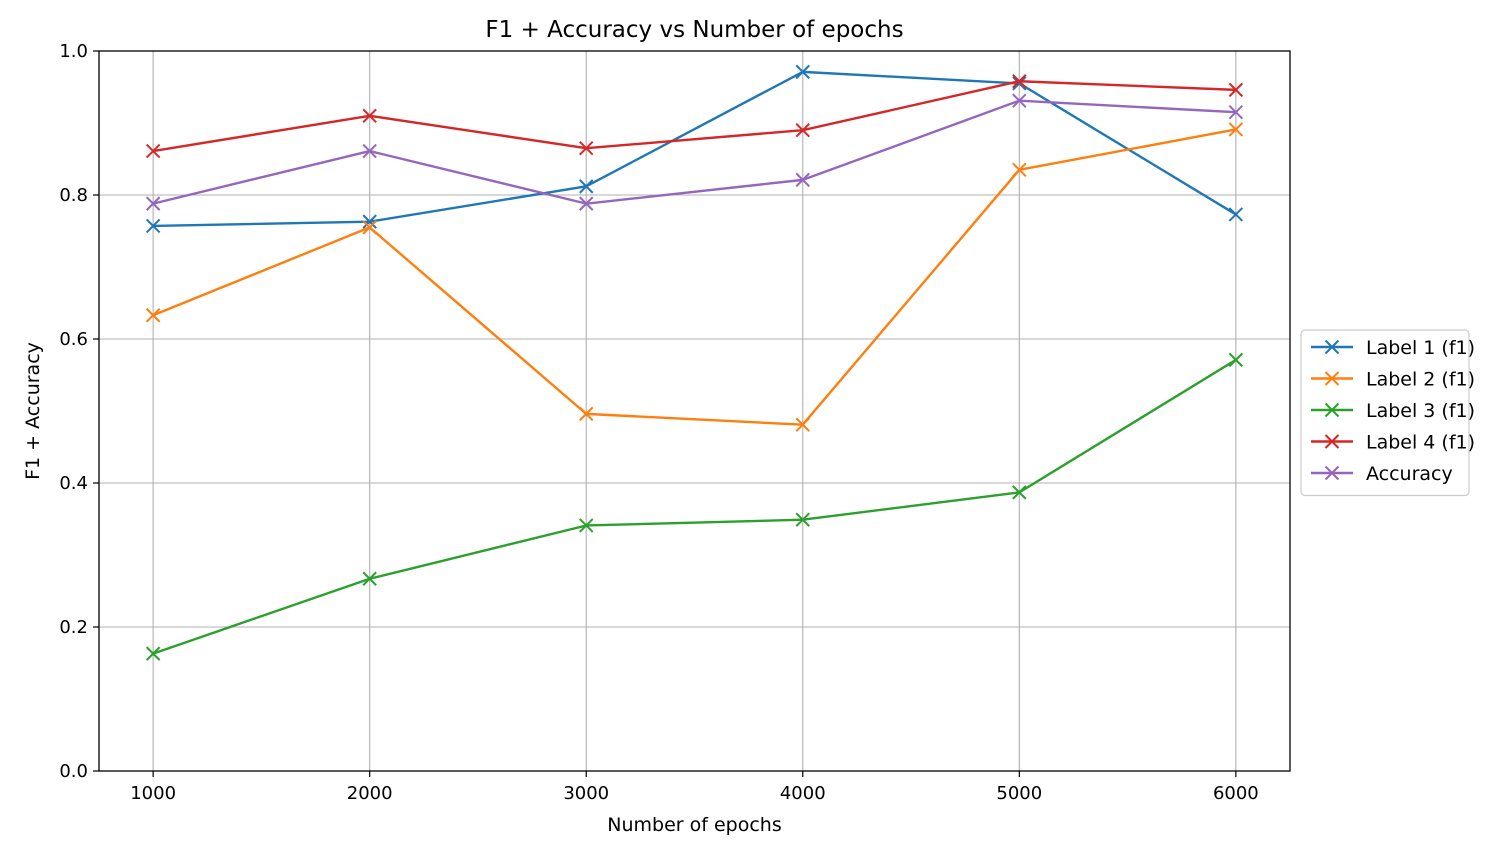 The width and height of the screenshot is (1510, 846). Describe the element at coordinates (73, 483) in the screenshot. I see `y-tick-label: 0.4` at that location.